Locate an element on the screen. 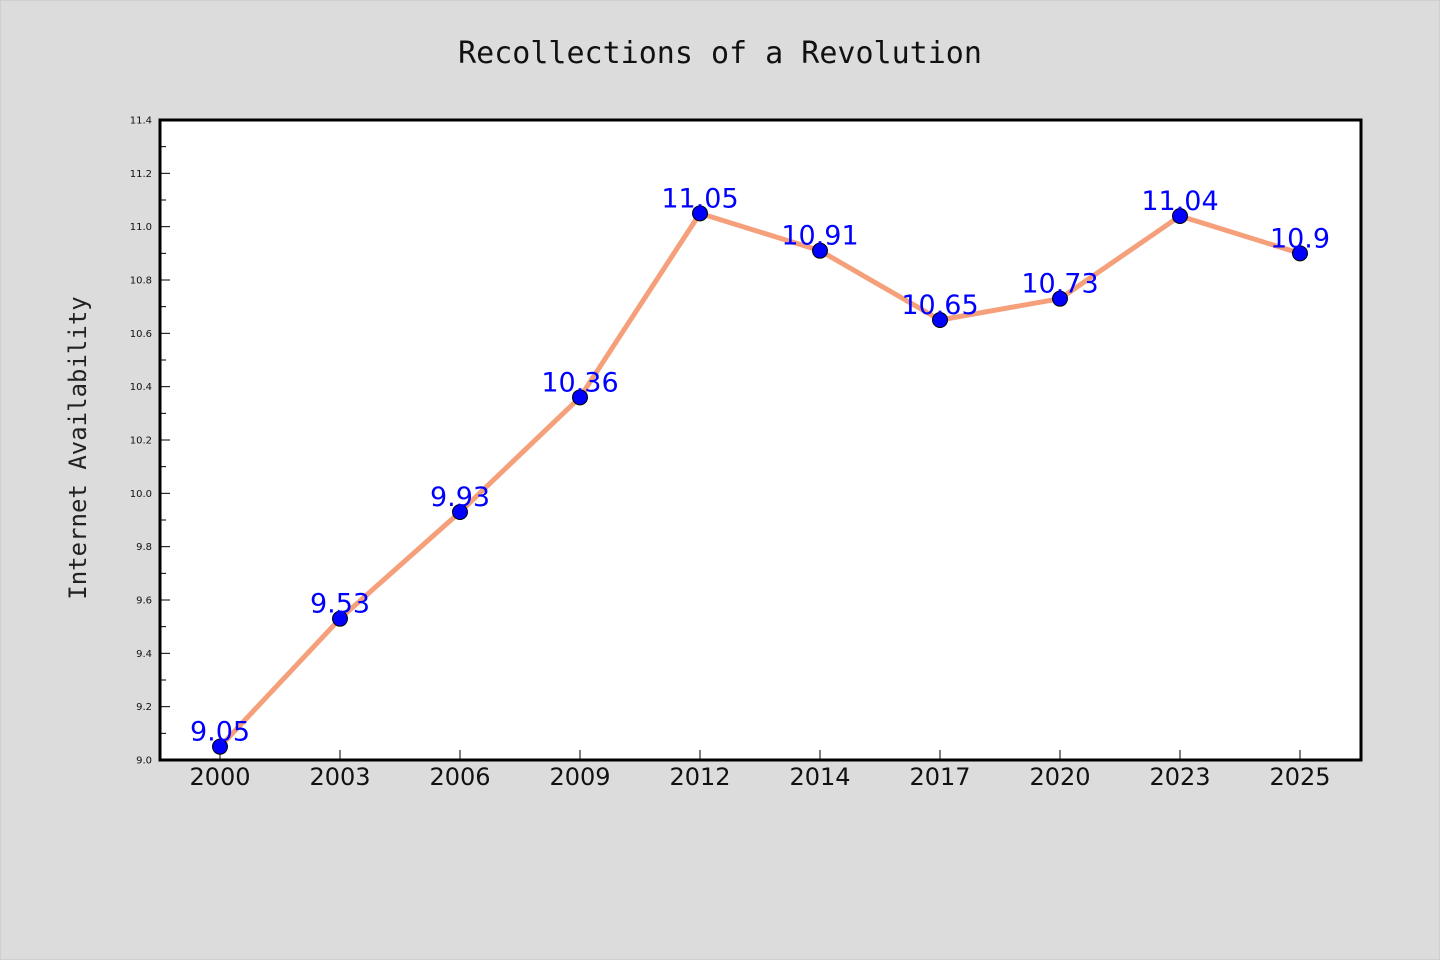 This screenshot has height=960, width=1440. y-tick-label: 9.4 is located at coordinates (144, 654).